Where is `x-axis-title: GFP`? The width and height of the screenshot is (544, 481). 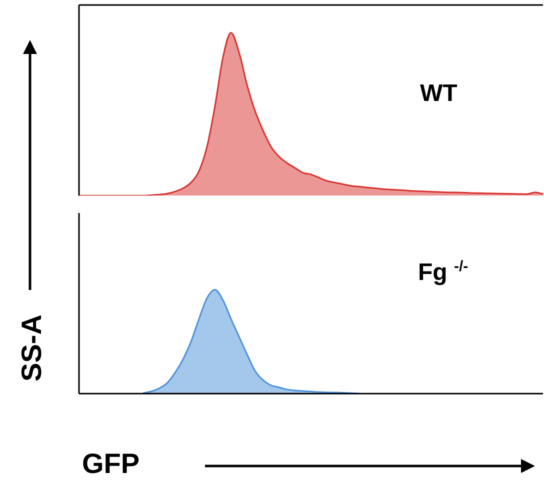
x-axis-title: GFP is located at coordinates (111, 464).